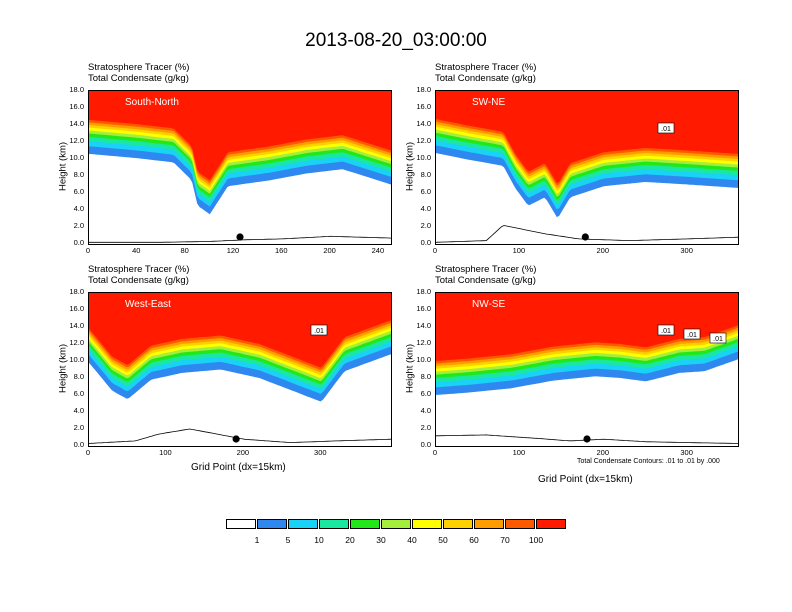  I want to click on plot-svg: .01 .01 .01, so click(587, 368).